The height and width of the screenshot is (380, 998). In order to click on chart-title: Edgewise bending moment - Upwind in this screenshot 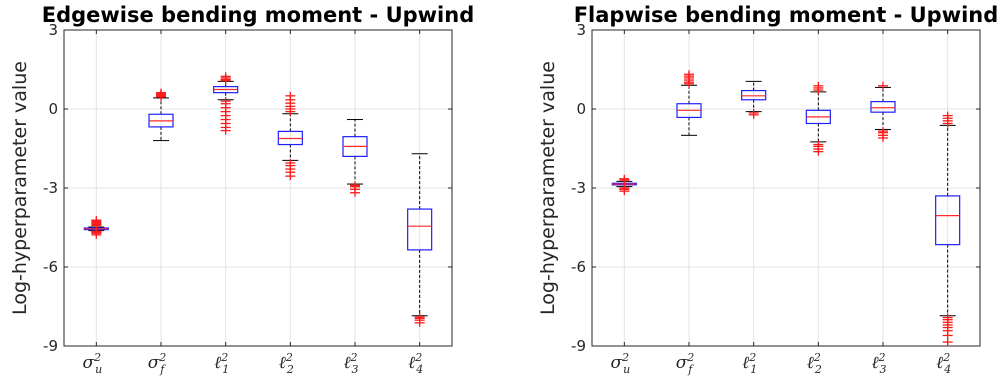, I will do `click(258, 15)`.